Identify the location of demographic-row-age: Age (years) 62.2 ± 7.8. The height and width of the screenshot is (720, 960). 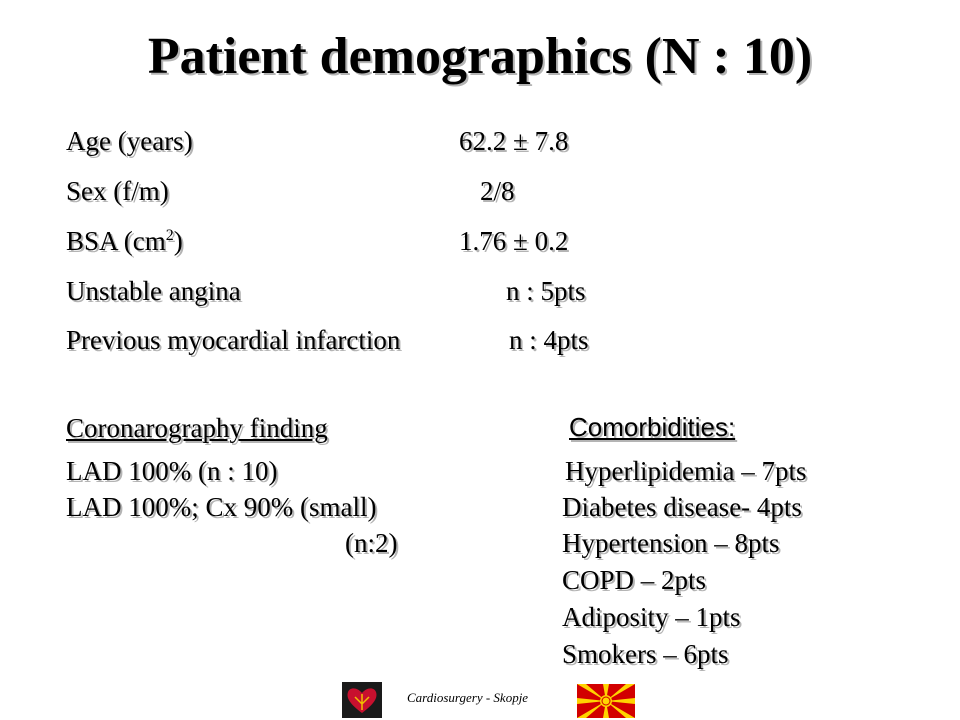
(317, 141).